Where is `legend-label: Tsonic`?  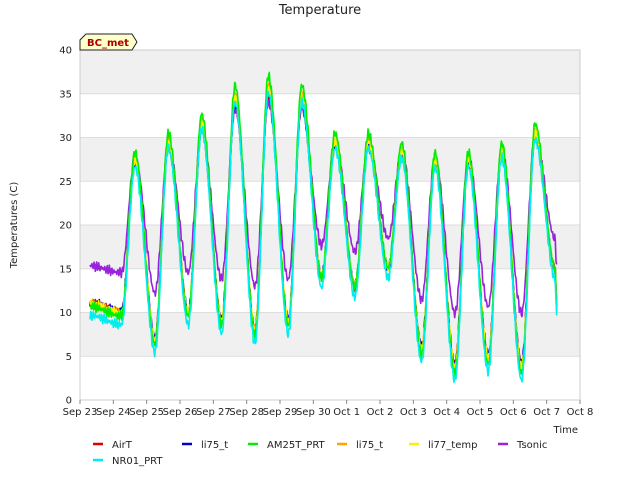 legend-label: Tsonic is located at coordinates (531, 445).